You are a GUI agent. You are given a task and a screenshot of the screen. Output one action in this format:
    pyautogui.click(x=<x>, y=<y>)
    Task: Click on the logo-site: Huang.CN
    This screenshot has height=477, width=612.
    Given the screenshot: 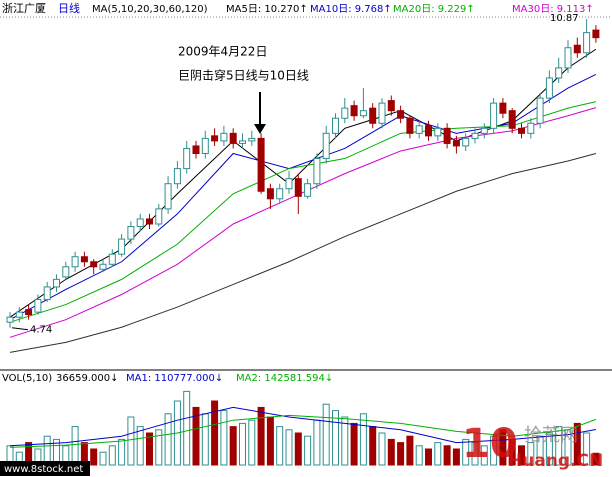 What is the action you would take?
    pyautogui.click(x=555, y=461)
    